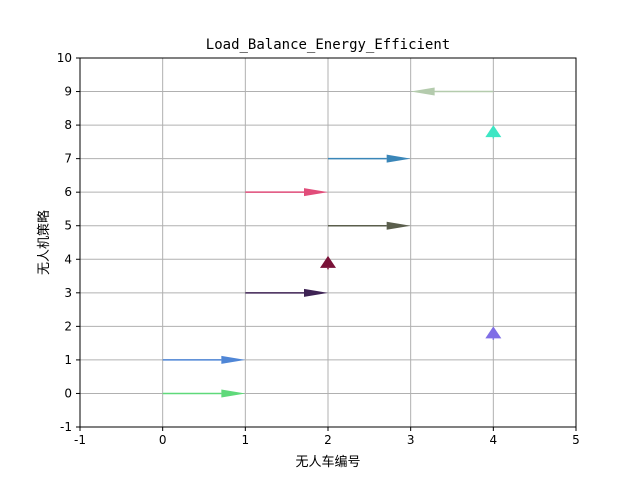 The width and height of the screenshot is (640, 480). Describe the element at coordinates (68, 259) in the screenshot. I see `y-tick-label: 4` at that location.